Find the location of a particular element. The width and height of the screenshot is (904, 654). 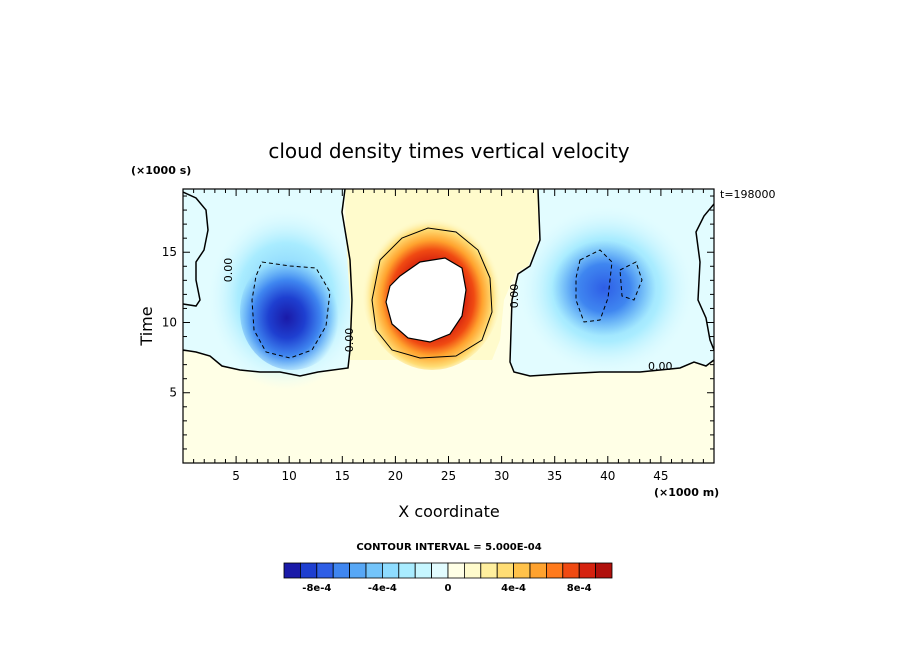

x-tick-label: 35 is located at coordinates (554, 476).